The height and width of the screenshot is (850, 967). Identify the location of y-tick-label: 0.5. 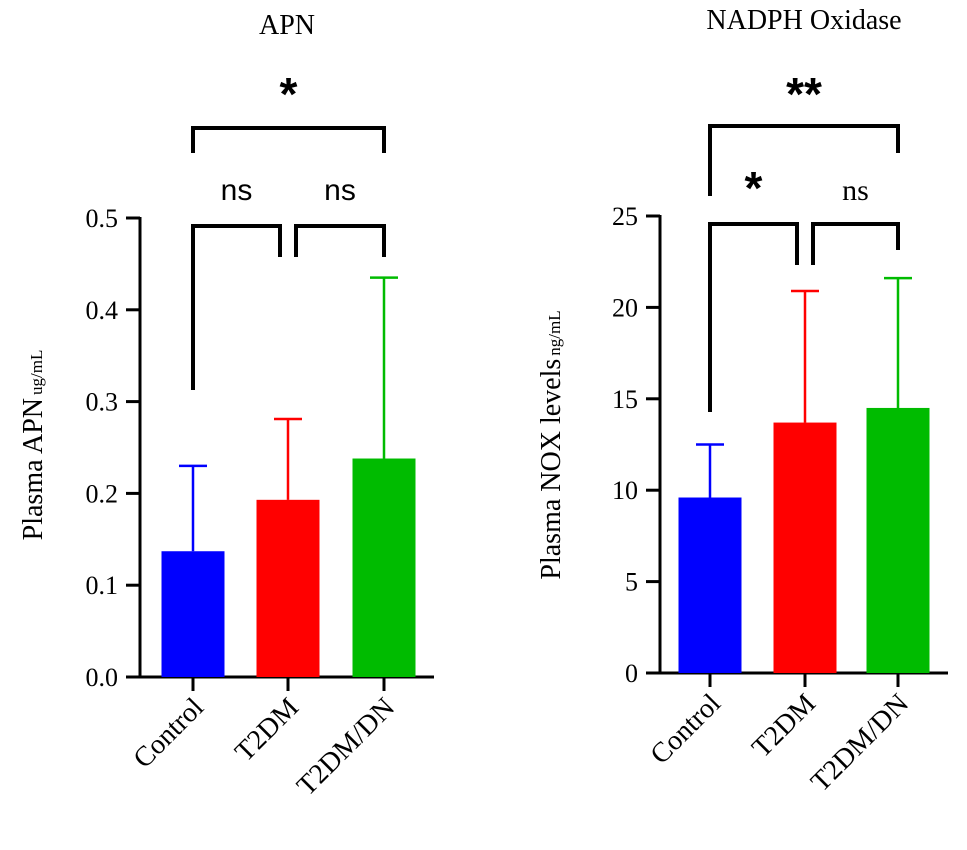
(102, 218).